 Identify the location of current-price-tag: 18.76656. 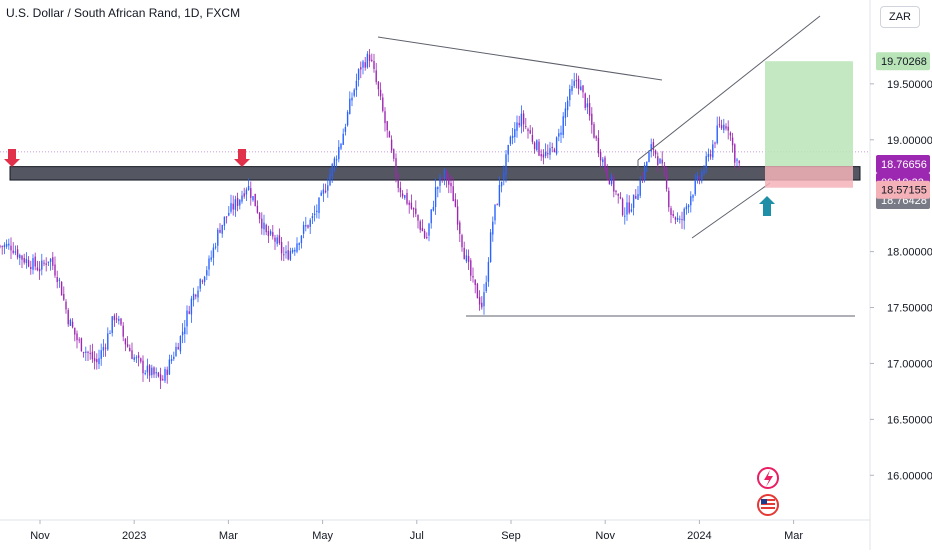
(904, 165).